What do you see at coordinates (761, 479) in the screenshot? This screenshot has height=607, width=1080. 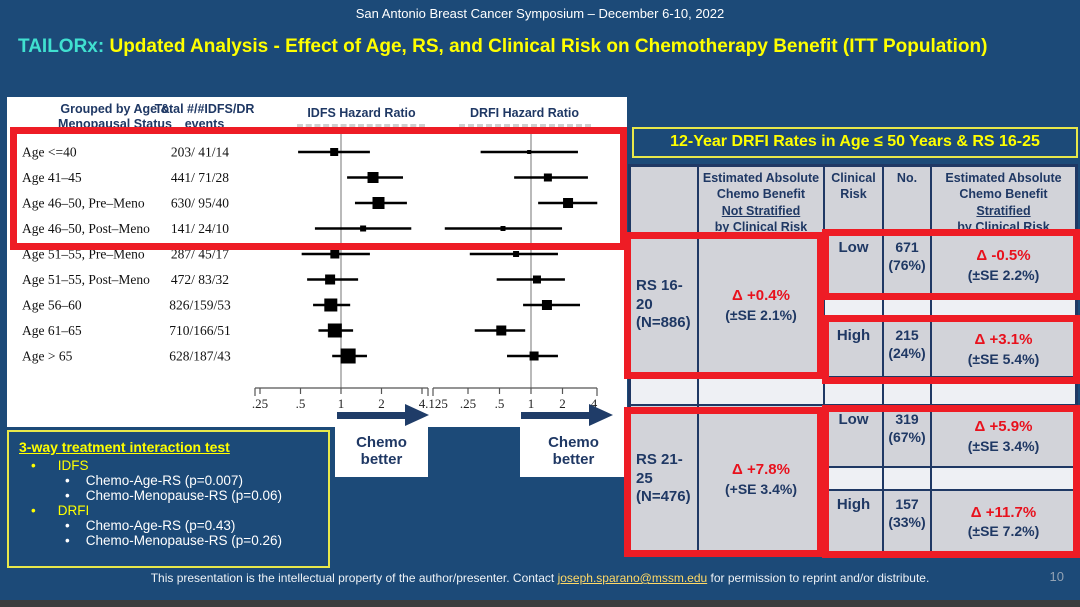 I see `rs-21-25-benefit-cell: Δ +7.8% (+SE 3.4%)` at bounding box center [761, 479].